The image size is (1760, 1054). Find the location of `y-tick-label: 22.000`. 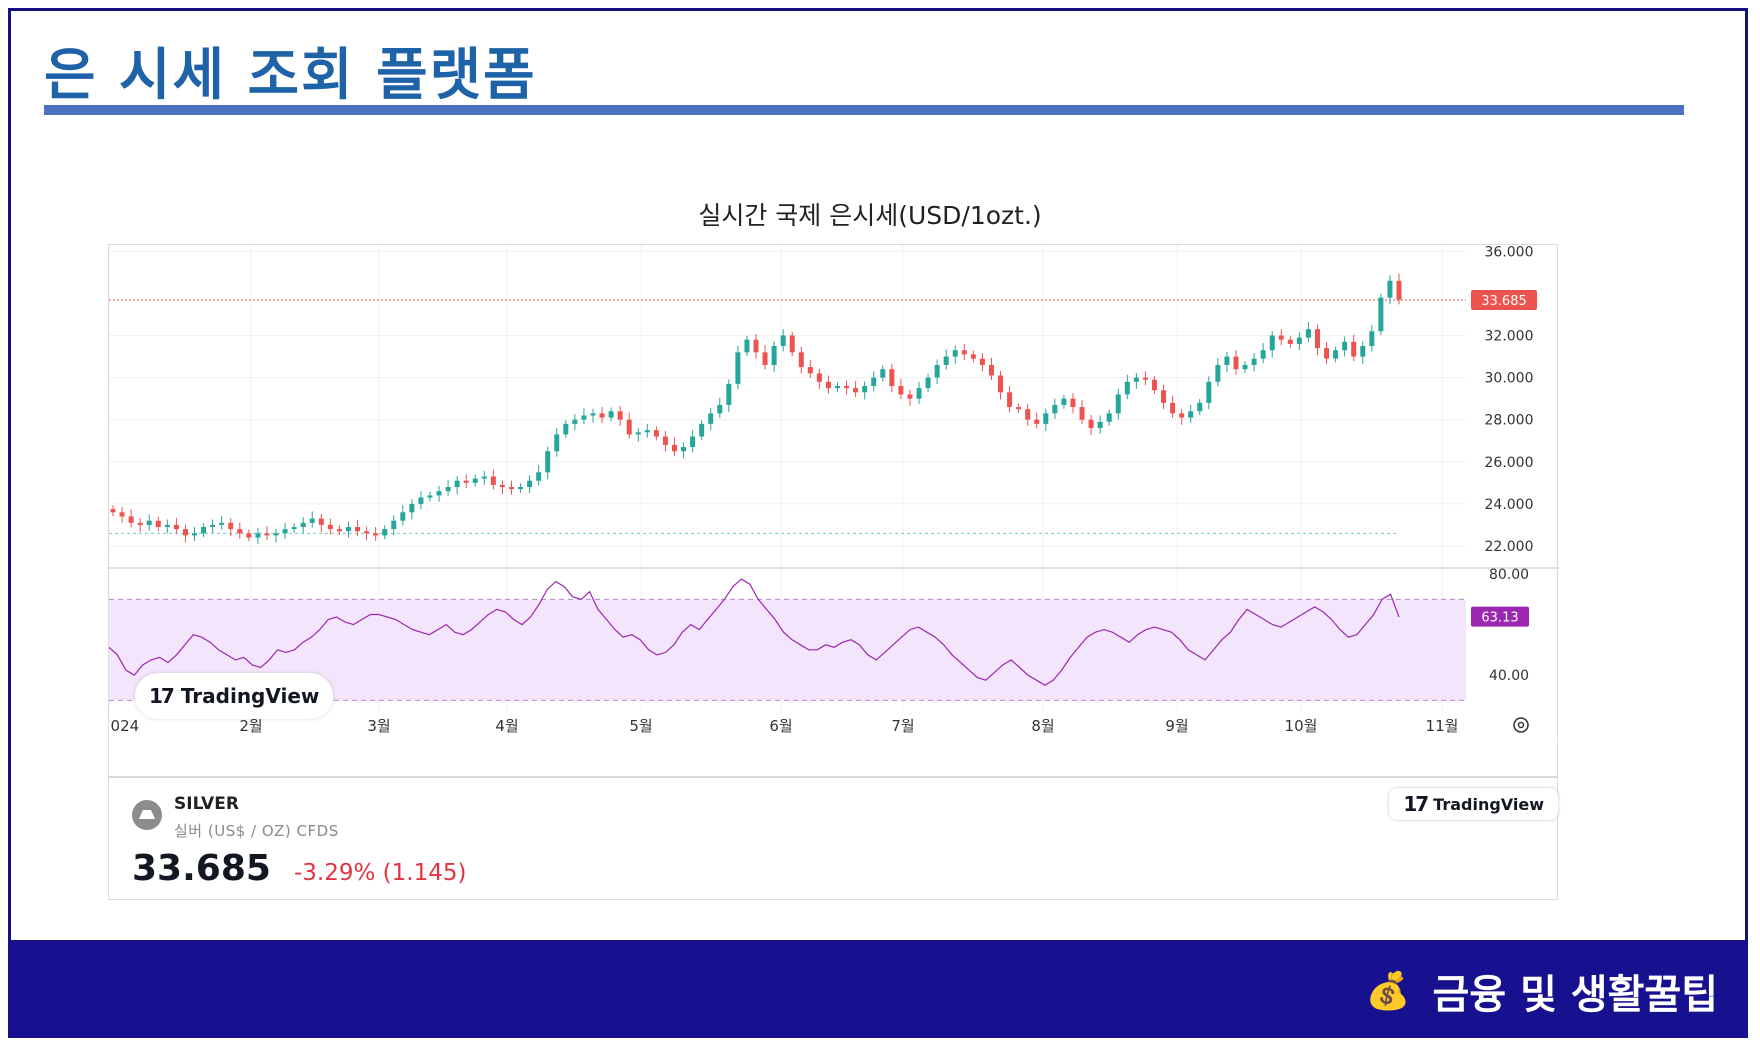

y-tick-label: 22.000 is located at coordinates (1509, 547).